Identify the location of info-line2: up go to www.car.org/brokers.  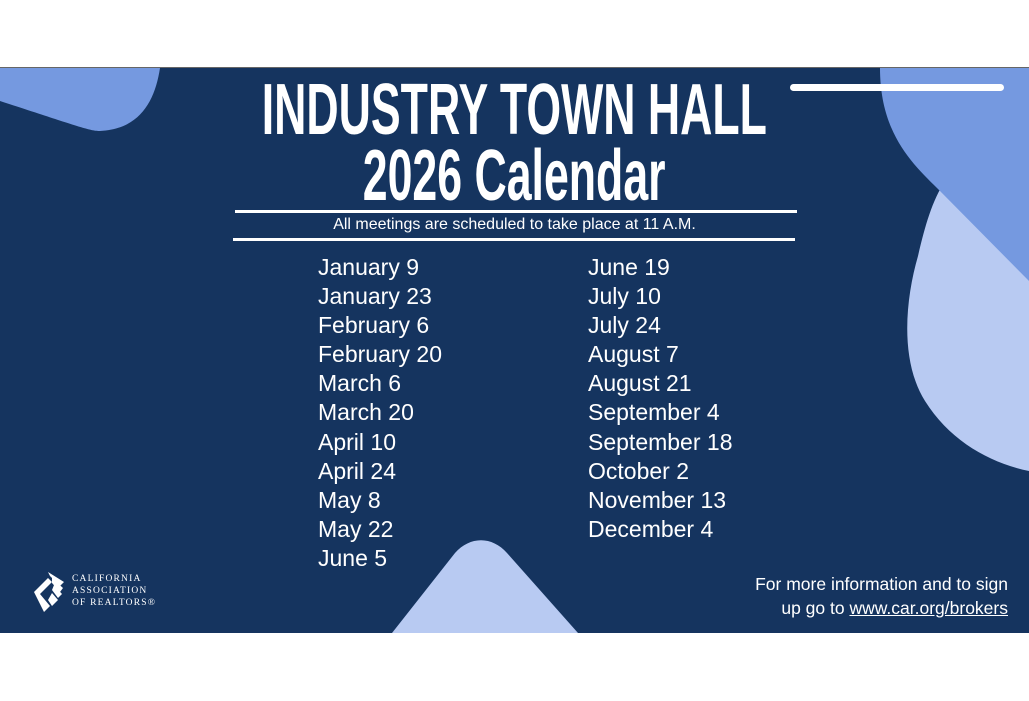
(881, 608).